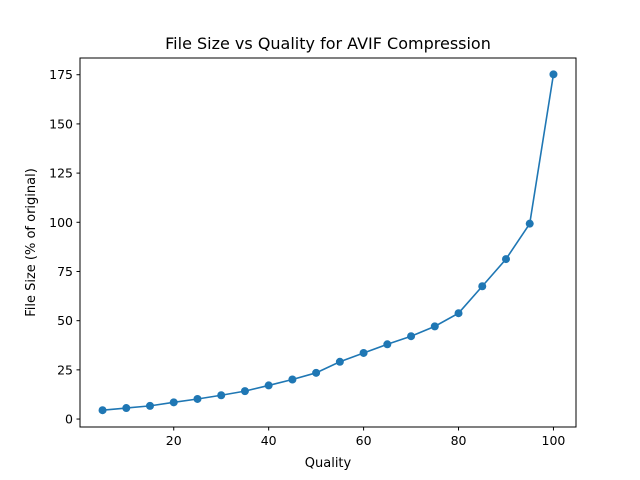  Describe the element at coordinates (61, 173) in the screenshot. I see `y-tick-label: 125` at that location.